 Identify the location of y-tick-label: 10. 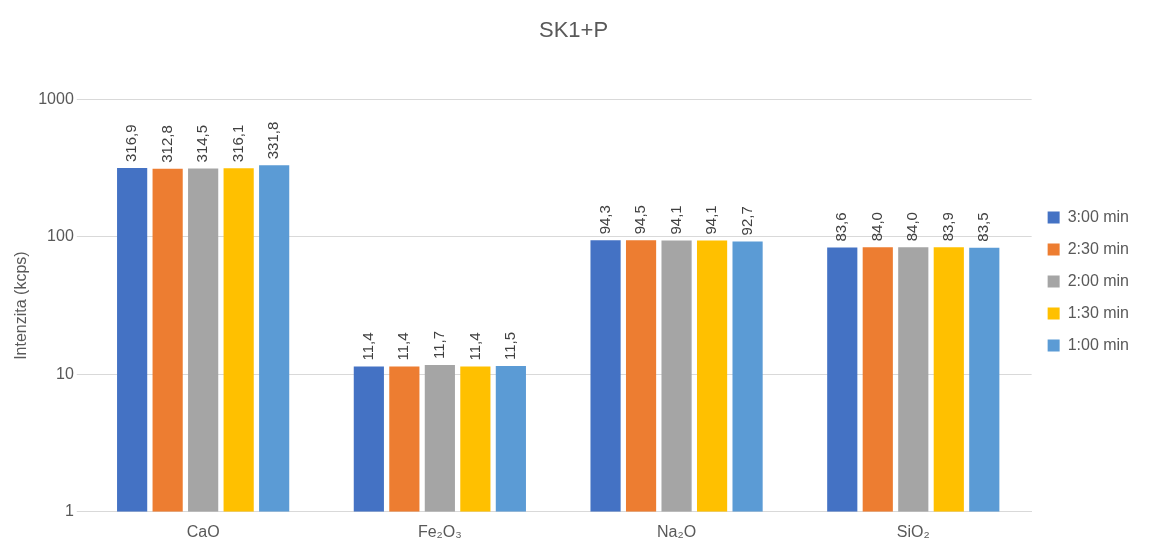
(65, 373).